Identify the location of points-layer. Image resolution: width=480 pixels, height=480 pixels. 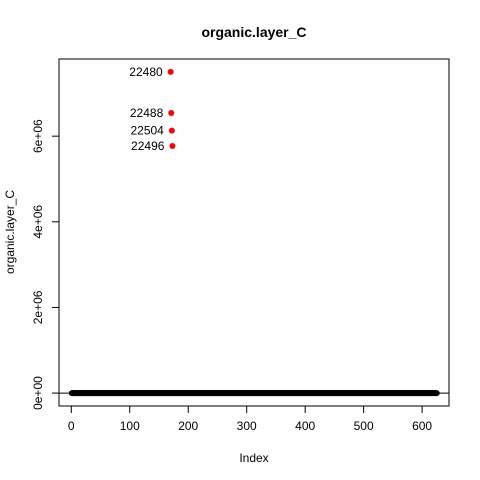
(254, 393).